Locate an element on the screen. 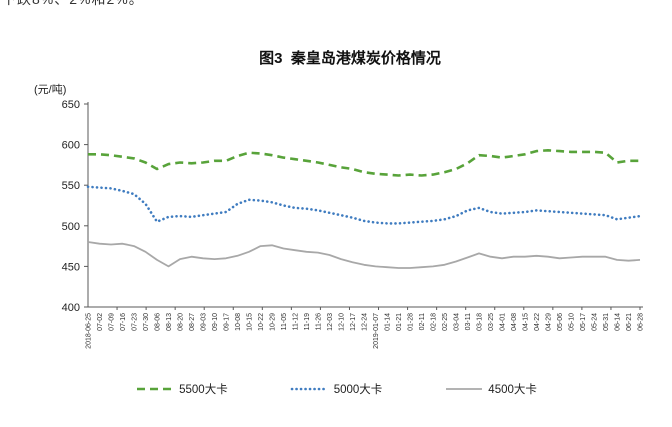 Image resolution: width=672 pixels, height=427 pixels. clipped-text: 下跌8%、2%和2%。 is located at coordinates (132, 4).